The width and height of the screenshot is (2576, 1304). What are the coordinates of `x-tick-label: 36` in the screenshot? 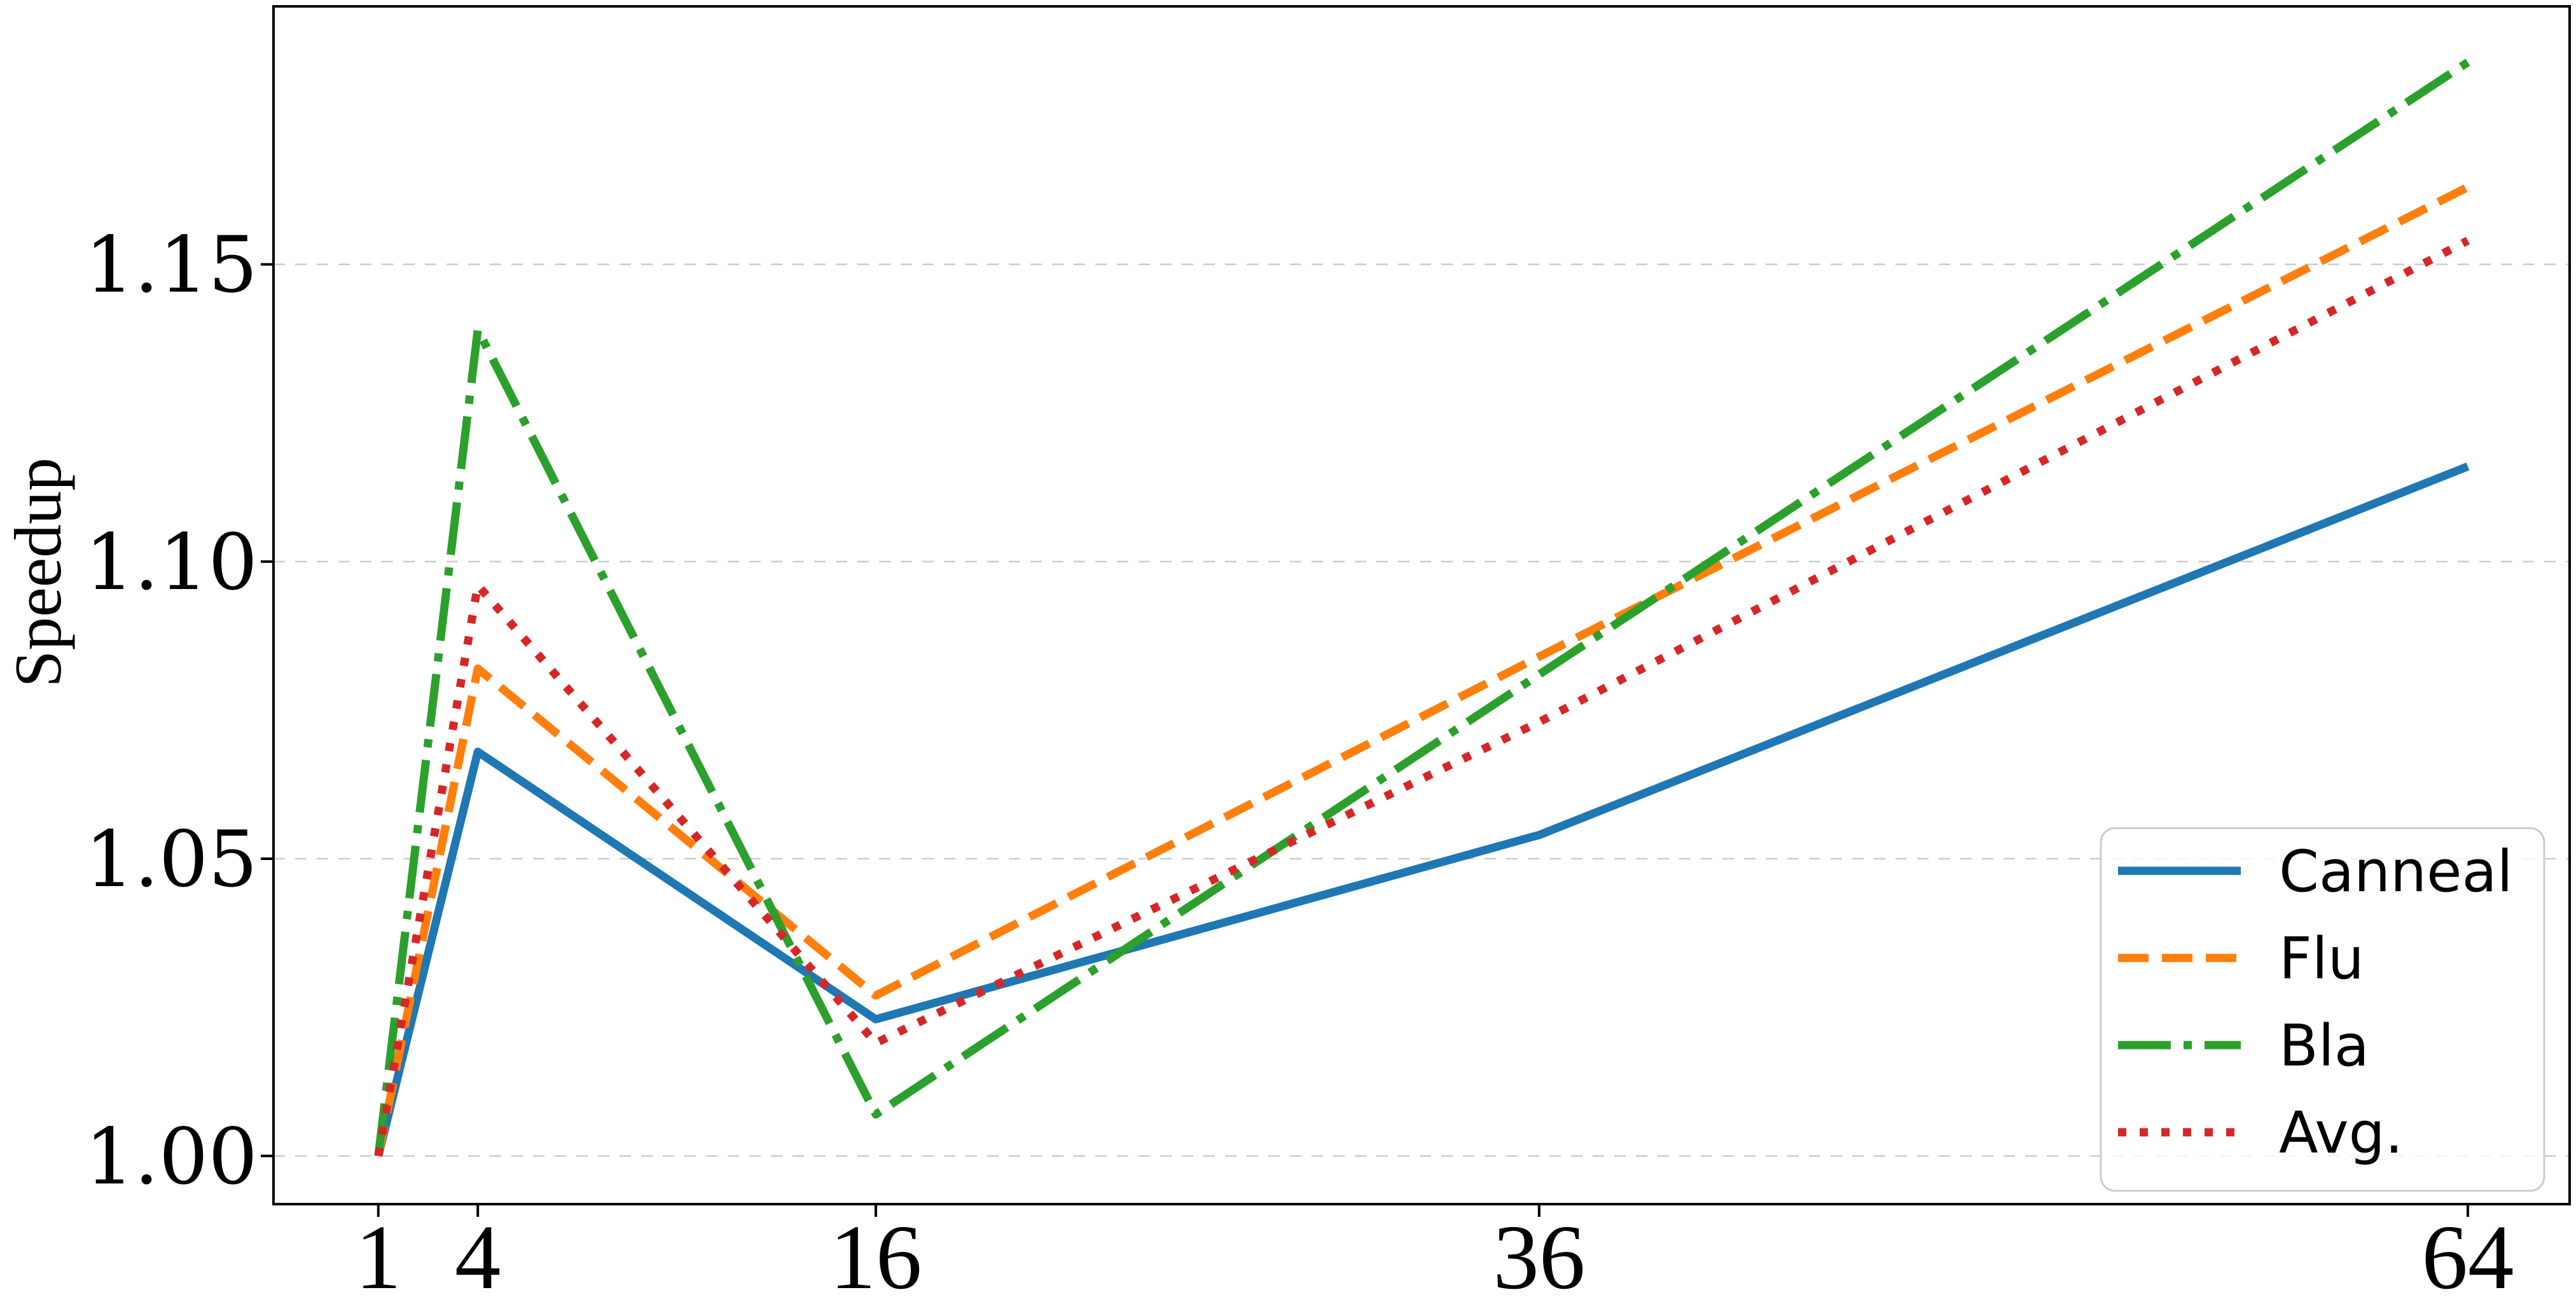 It's located at (1539, 1255).